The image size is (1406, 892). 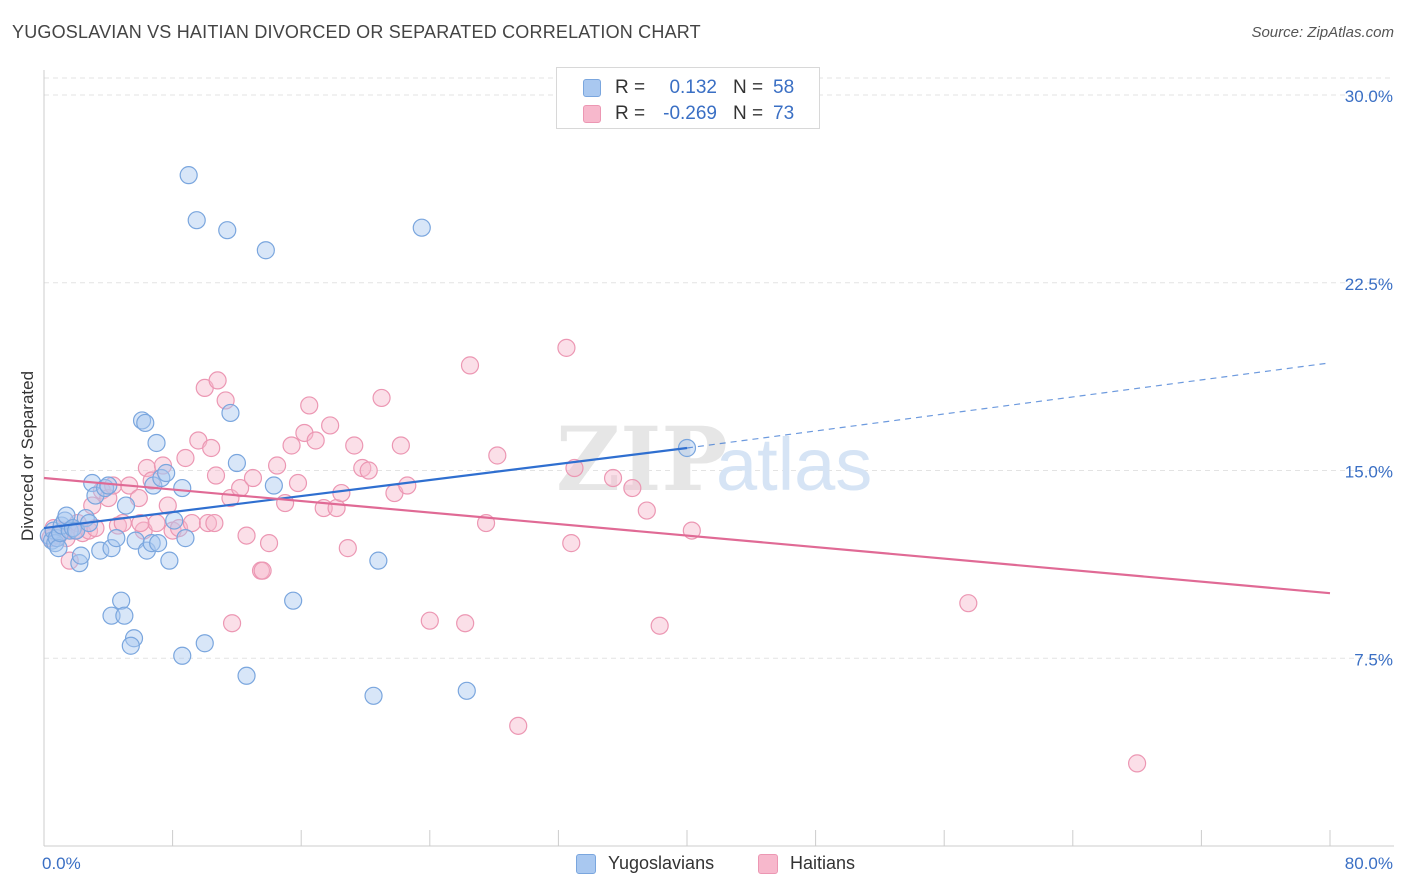 What do you see at coordinates (1008, 405) in the screenshot?
I see `regression-extension-yugoslavians` at bounding box center [1008, 405].